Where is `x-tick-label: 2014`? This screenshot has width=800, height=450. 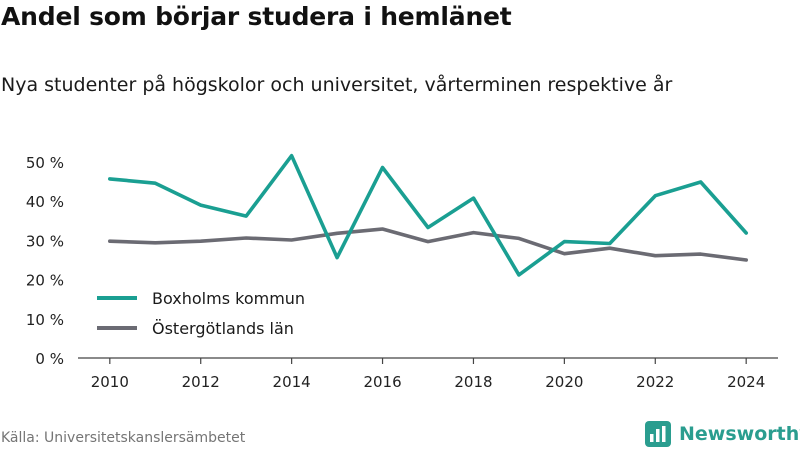 x-tick-label: 2014 is located at coordinates (292, 382).